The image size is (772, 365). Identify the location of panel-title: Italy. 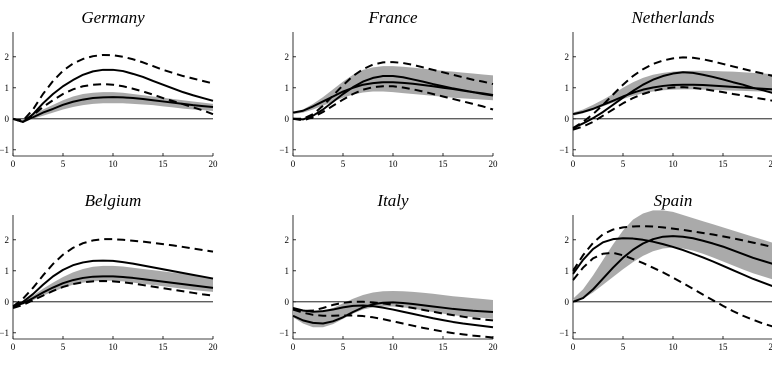
(393, 200).